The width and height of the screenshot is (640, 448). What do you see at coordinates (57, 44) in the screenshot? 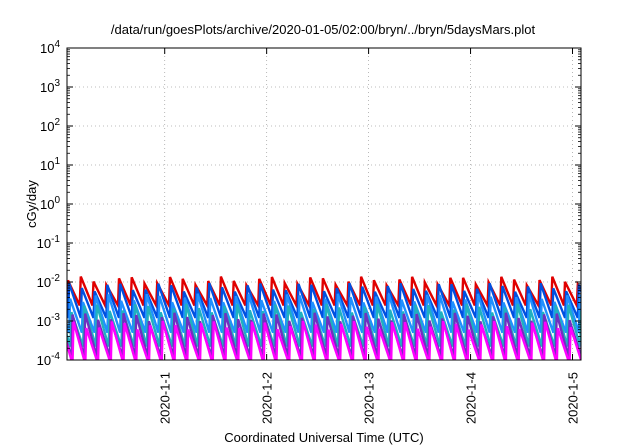
I see `y-tick-exponent: 4` at bounding box center [57, 44].